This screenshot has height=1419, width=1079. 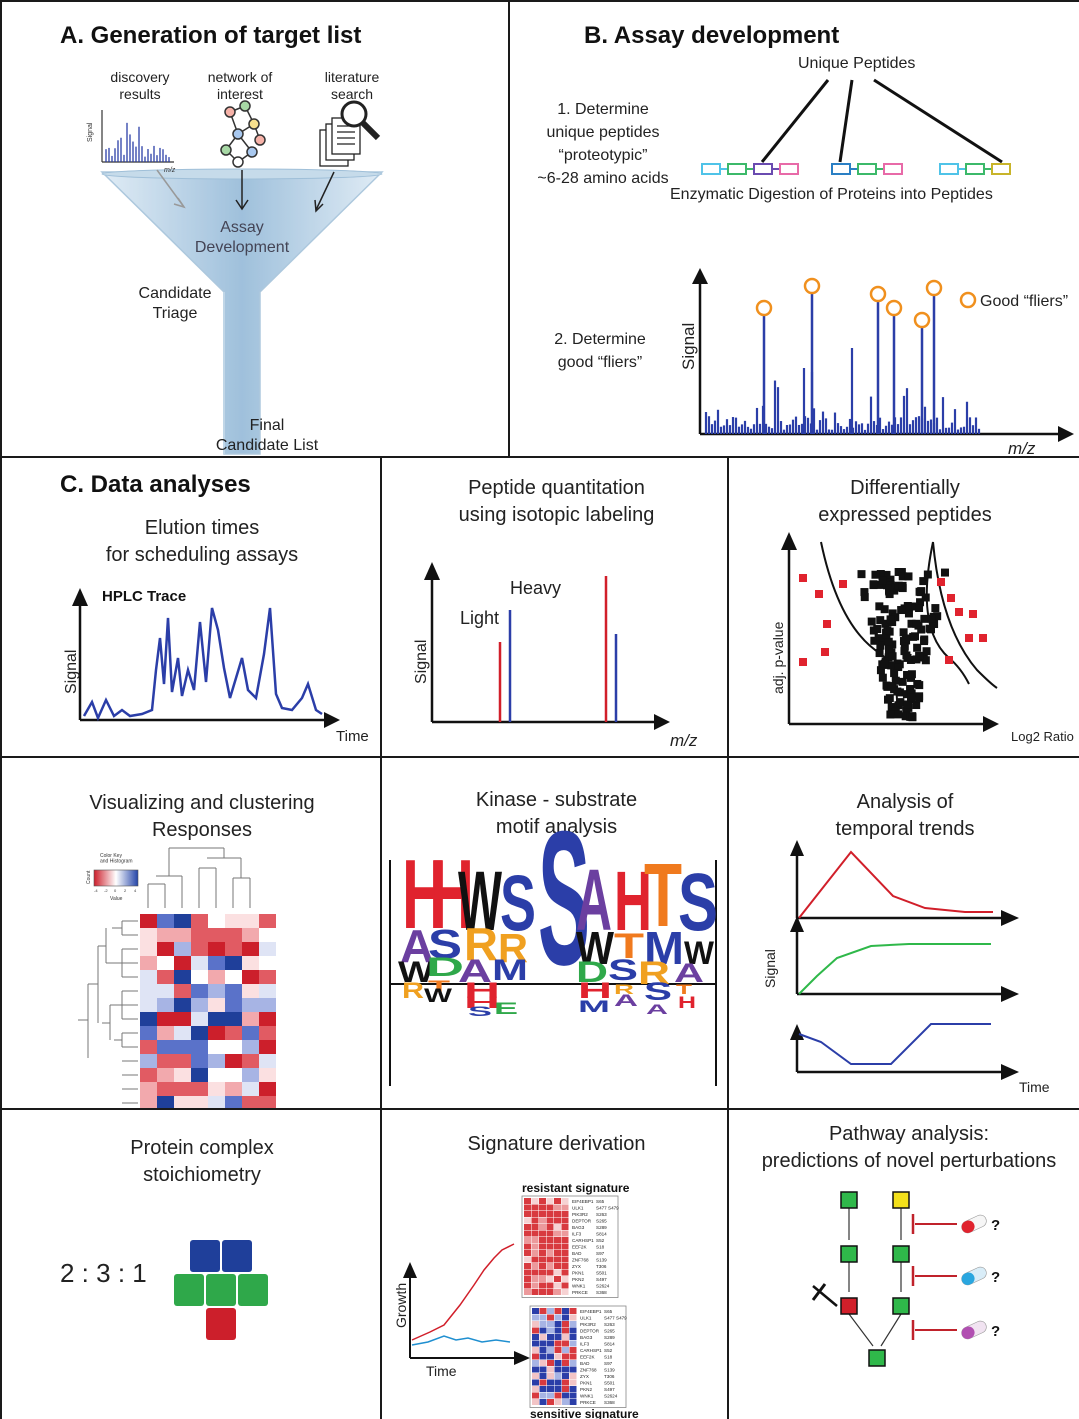 What do you see at coordinates (764, 308) in the screenshot?
I see `flier-marker` at bounding box center [764, 308].